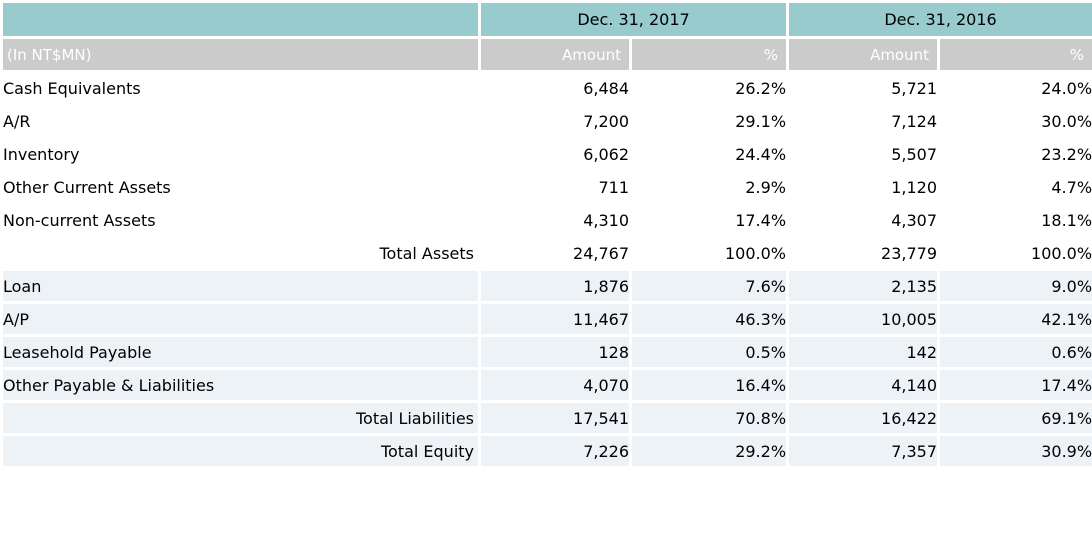 The width and height of the screenshot is (1092, 538). I want to click on column-group-header-row: Dec. 31, 2017 Dec. 31, 2016, so click(546, 19).